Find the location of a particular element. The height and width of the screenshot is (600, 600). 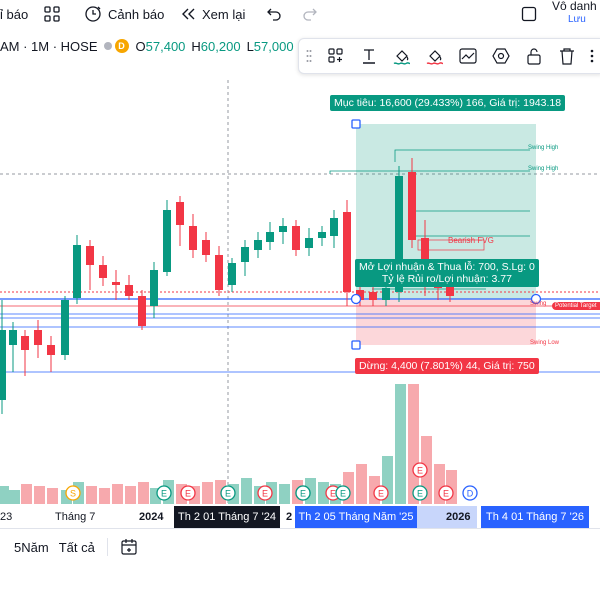

more-button is located at coordinates (591, 56).